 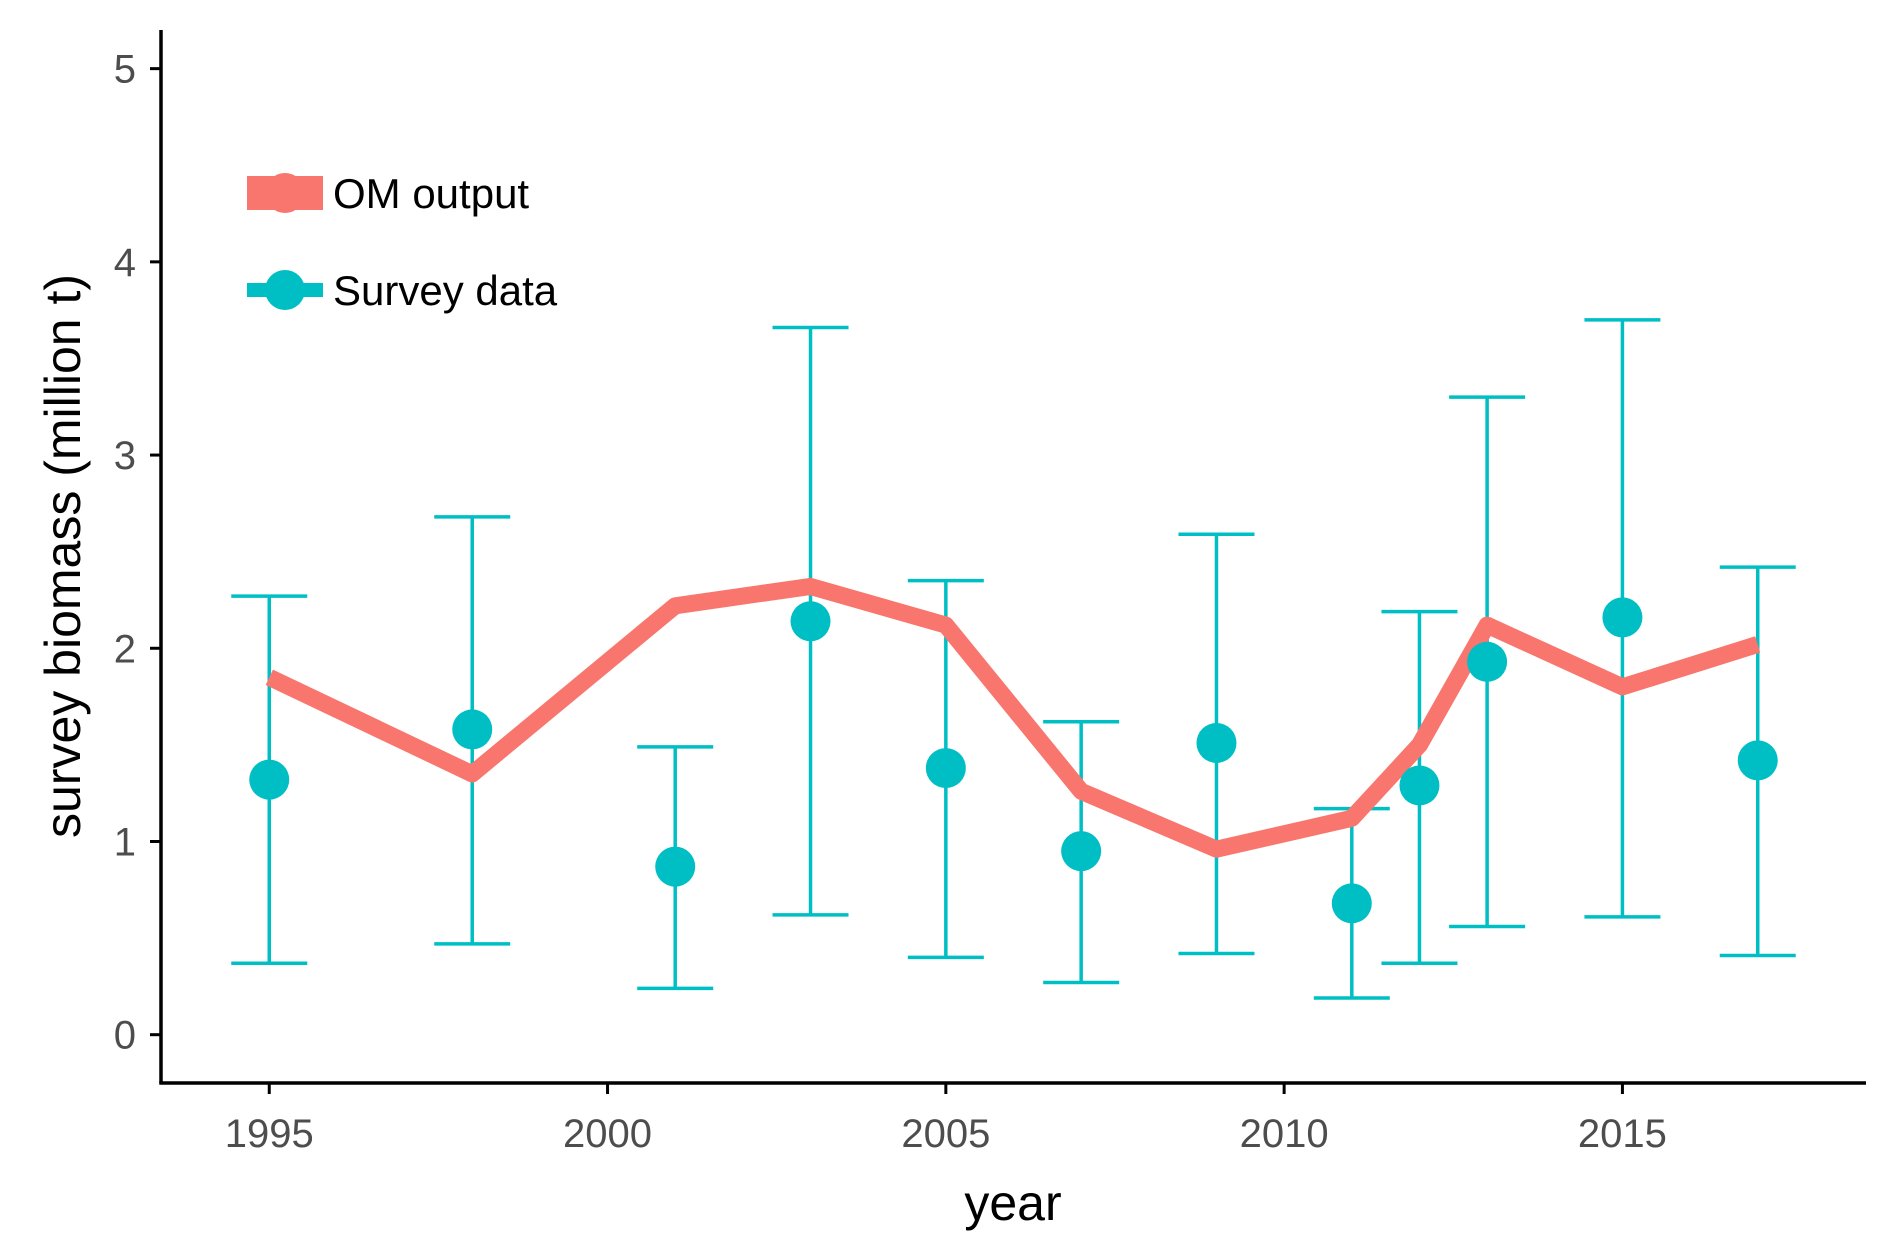 What do you see at coordinates (125, 263) in the screenshot?
I see `y-tick-label: 4` at bounding box center [125, 263].